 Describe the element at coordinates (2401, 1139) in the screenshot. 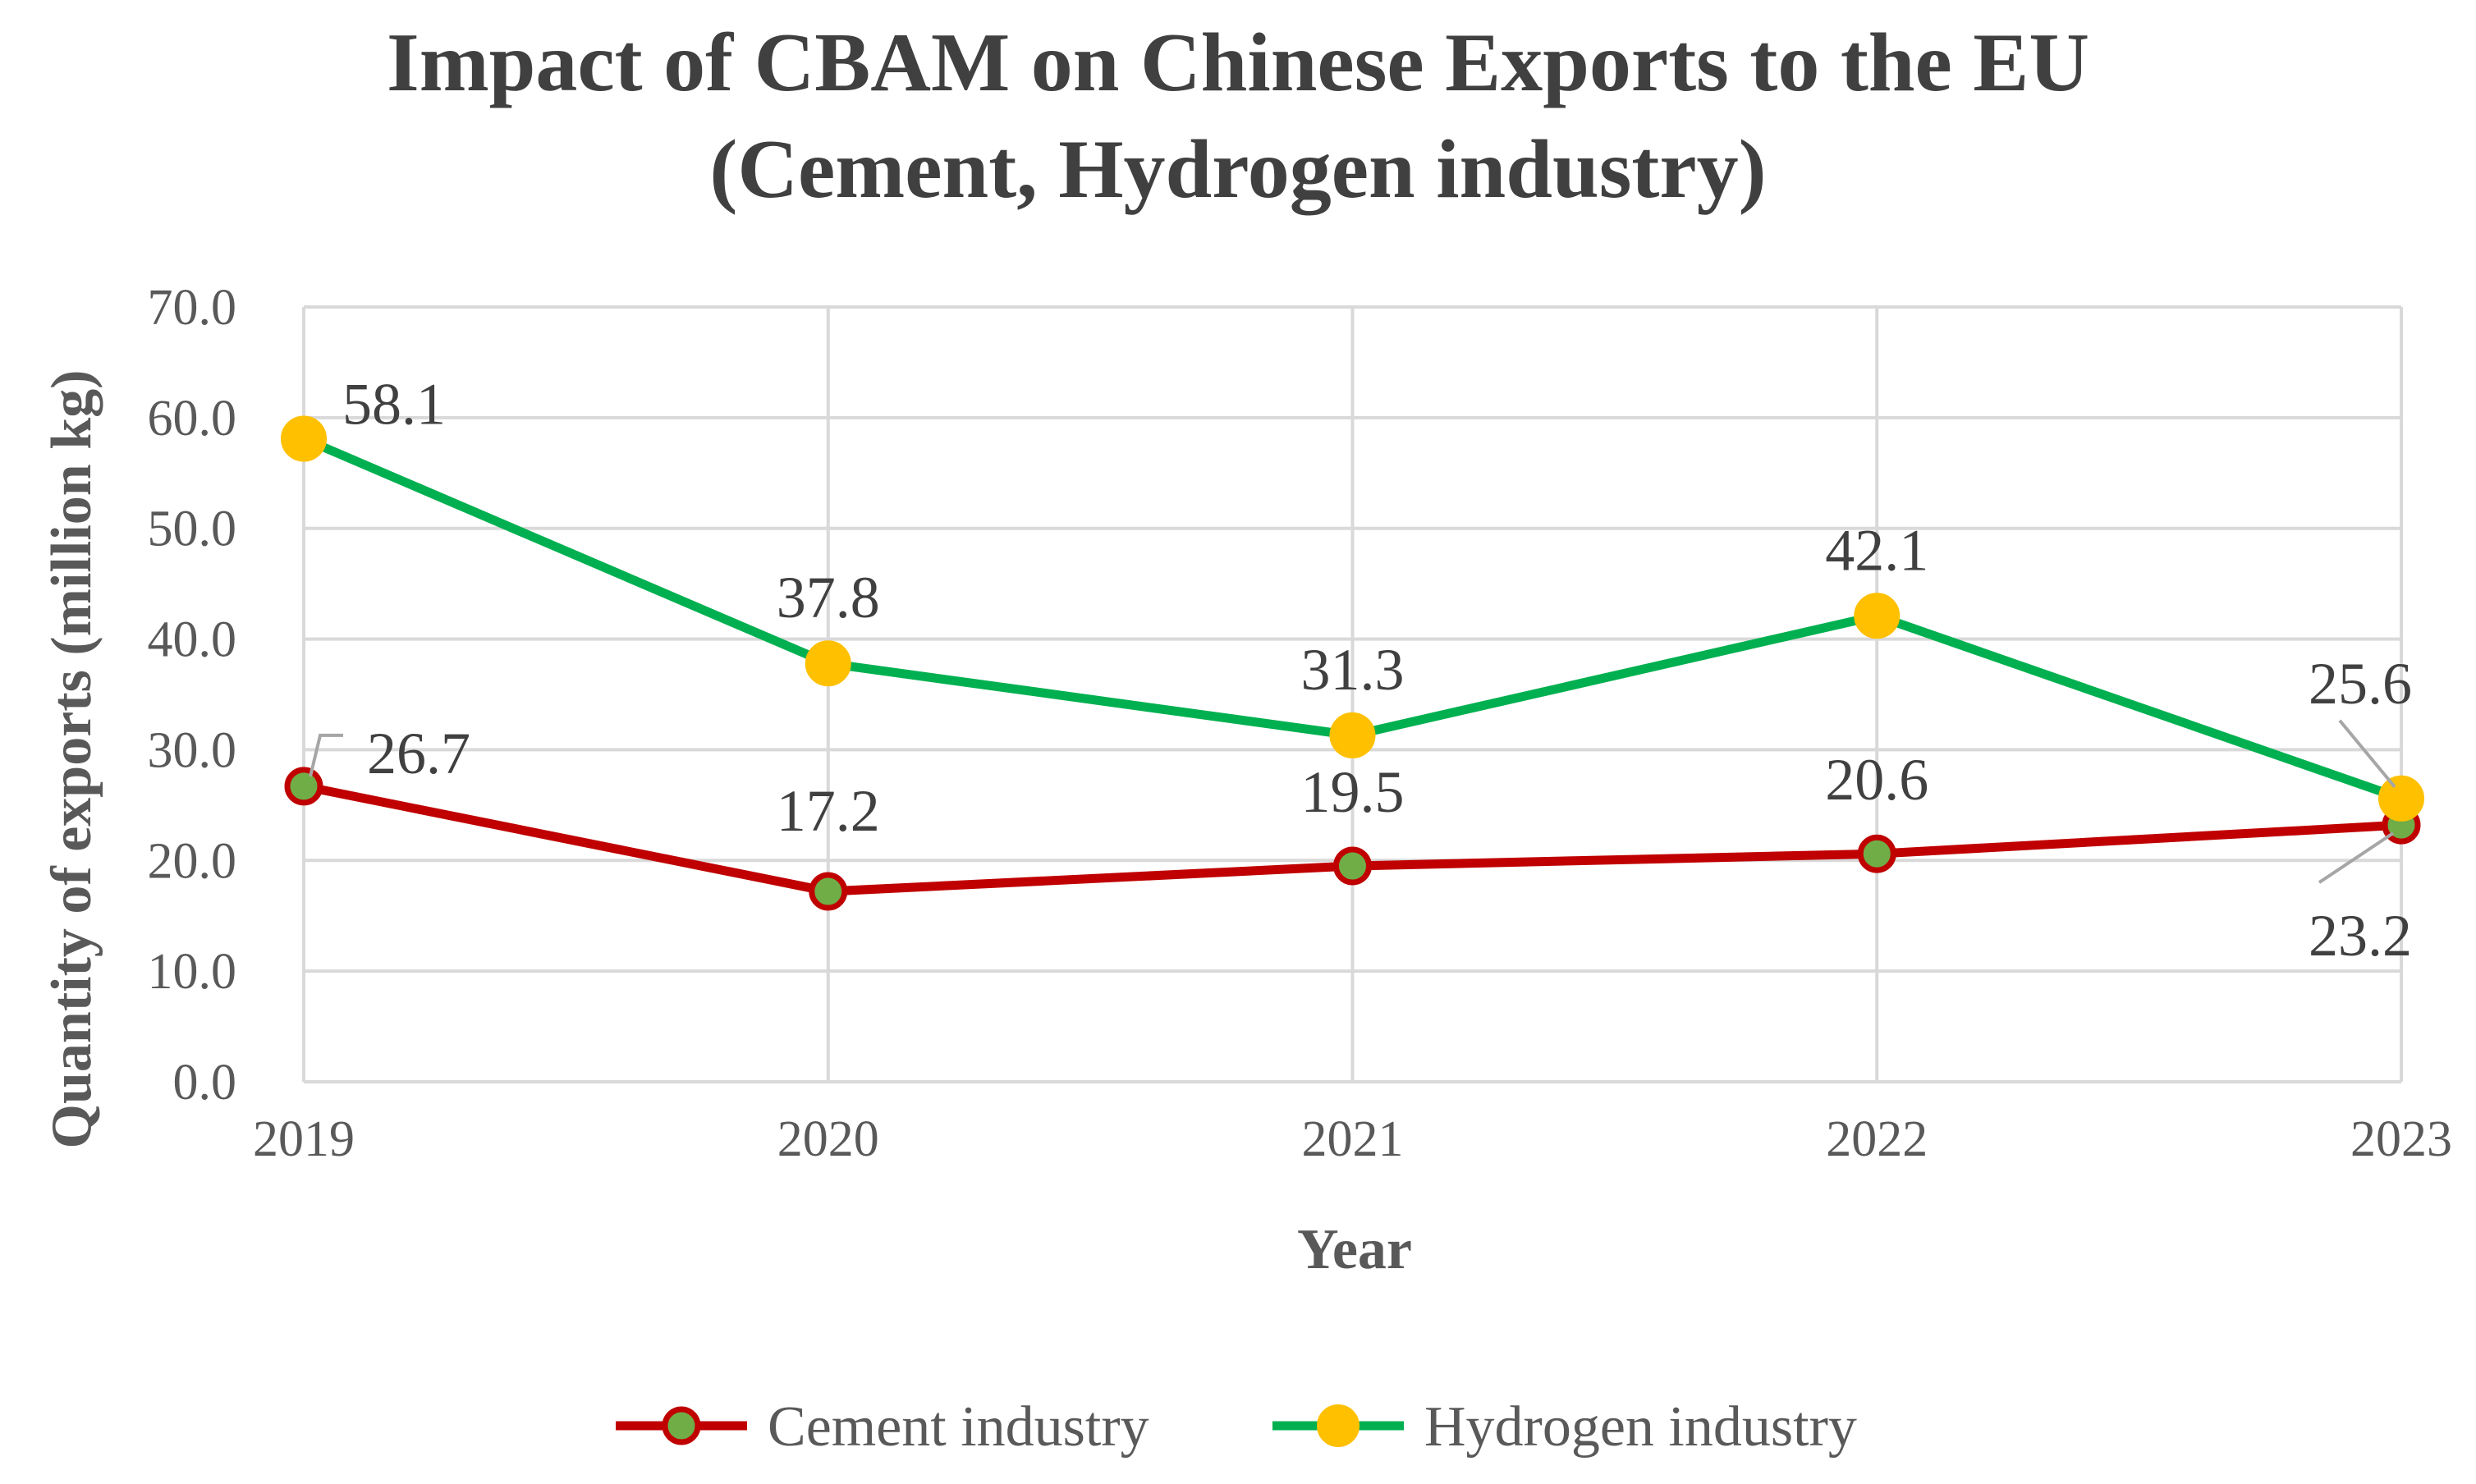

I see `x-tick-label: 2023` at that location.